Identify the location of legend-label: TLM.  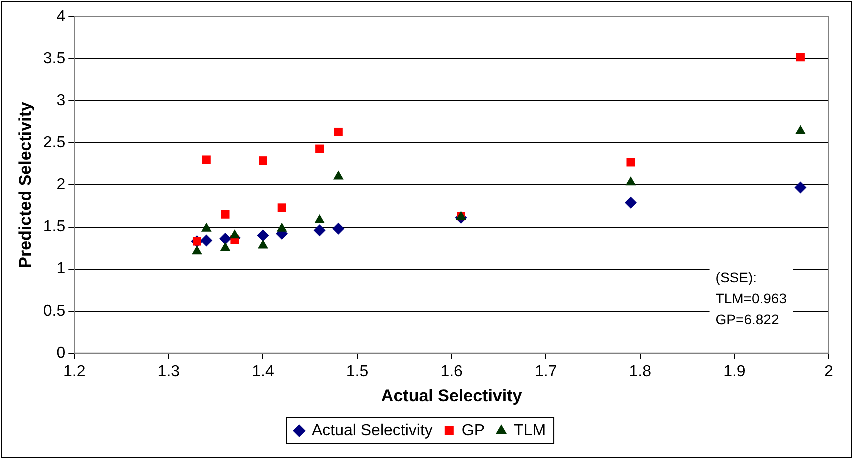
(530, 431).